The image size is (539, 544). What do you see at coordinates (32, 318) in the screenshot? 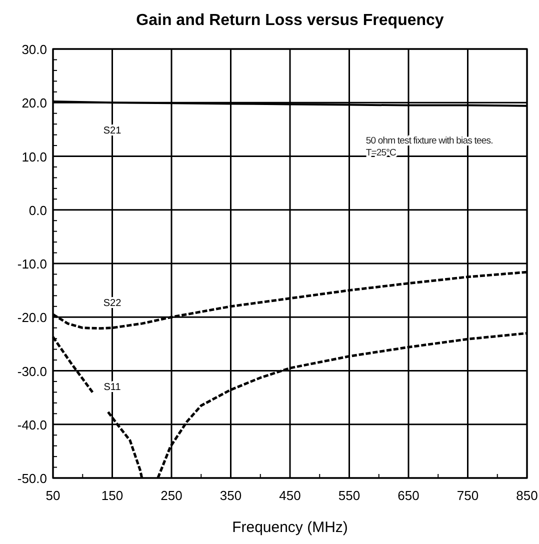
I see `y-tick-label: -20.0` at bounding box center [32, 318].